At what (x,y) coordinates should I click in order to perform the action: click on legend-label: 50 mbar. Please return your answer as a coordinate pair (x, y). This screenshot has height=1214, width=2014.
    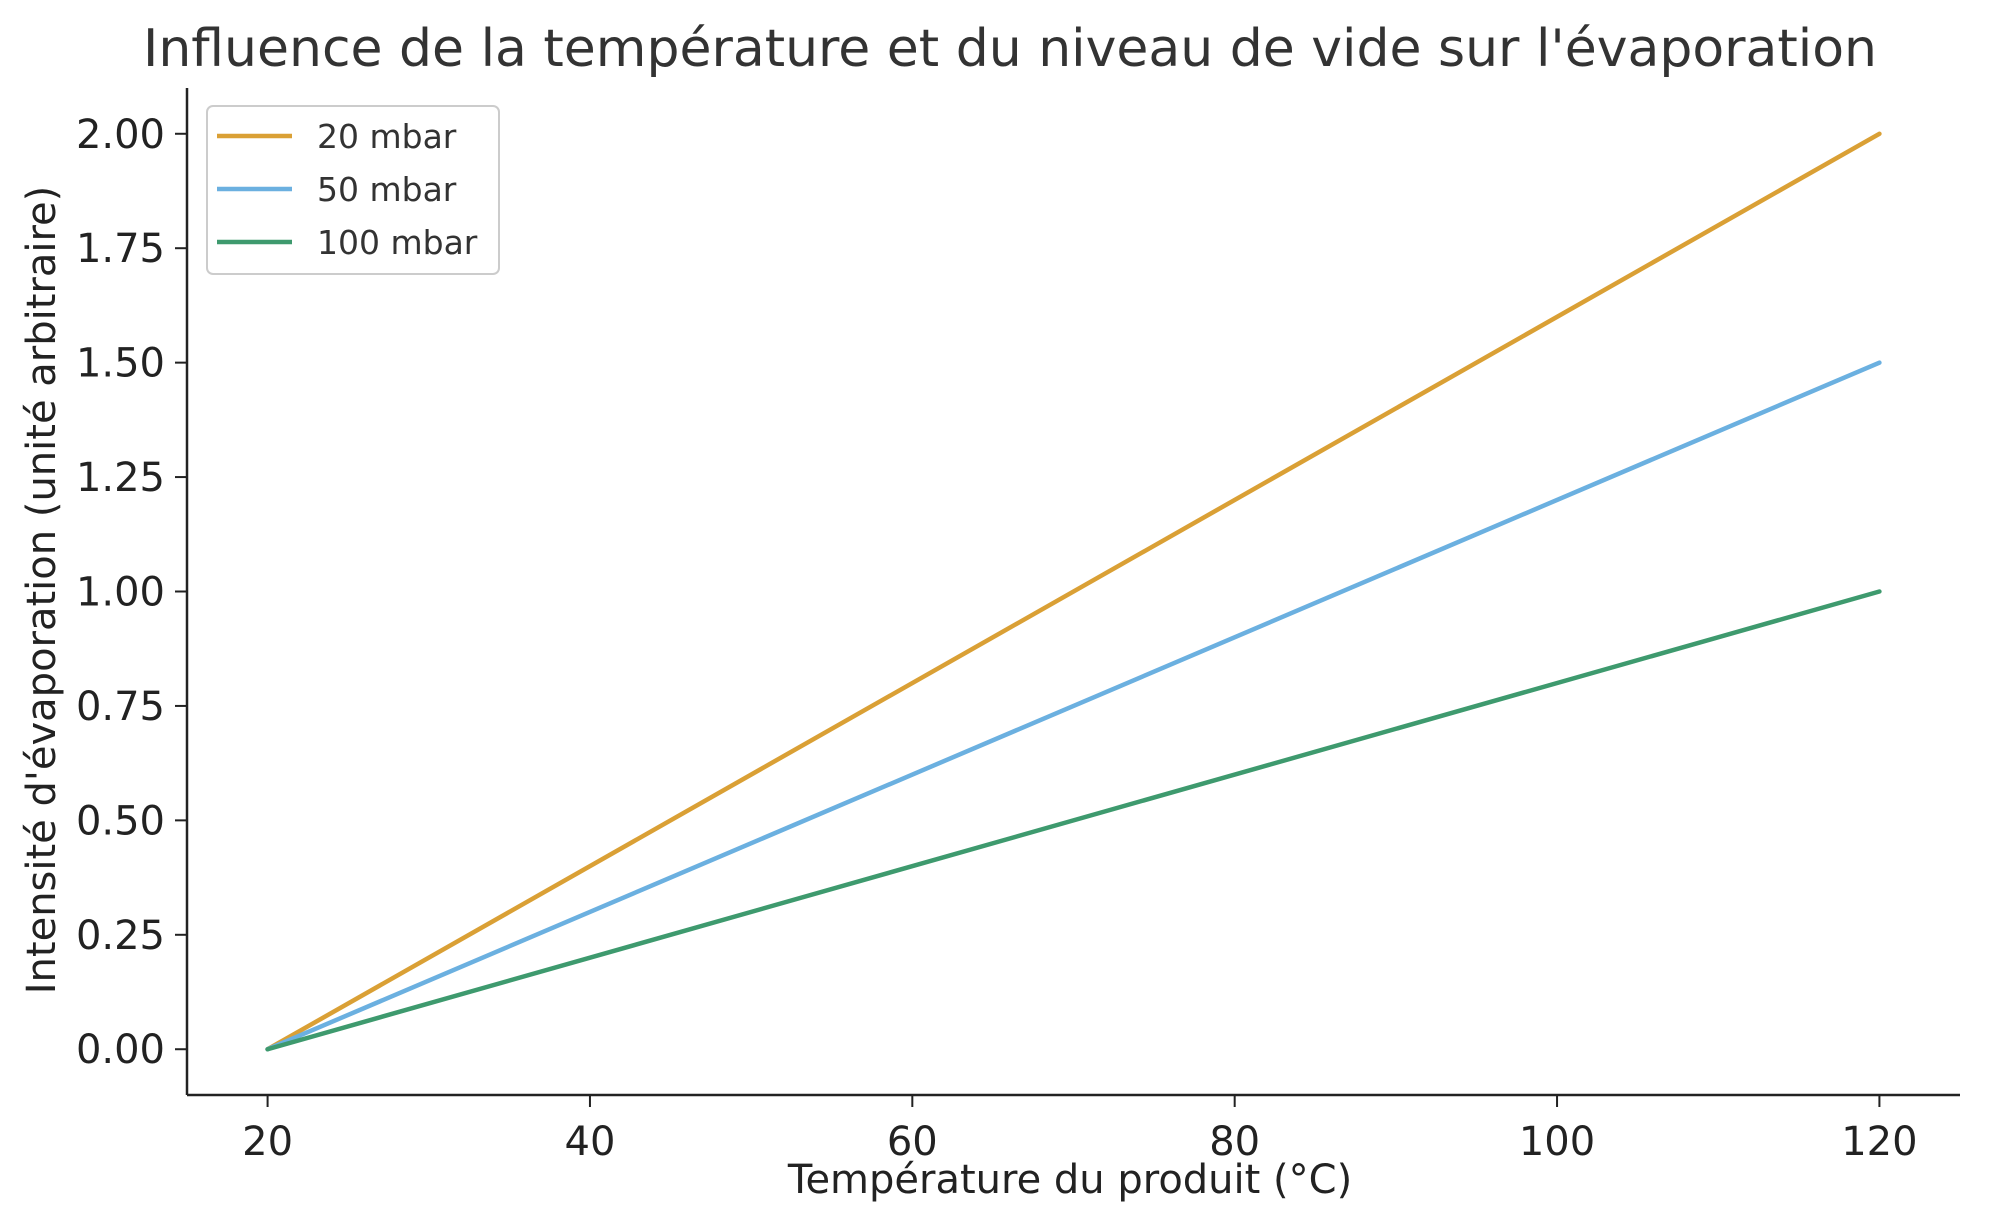
    Looking at the image, I should click on (387, 189).